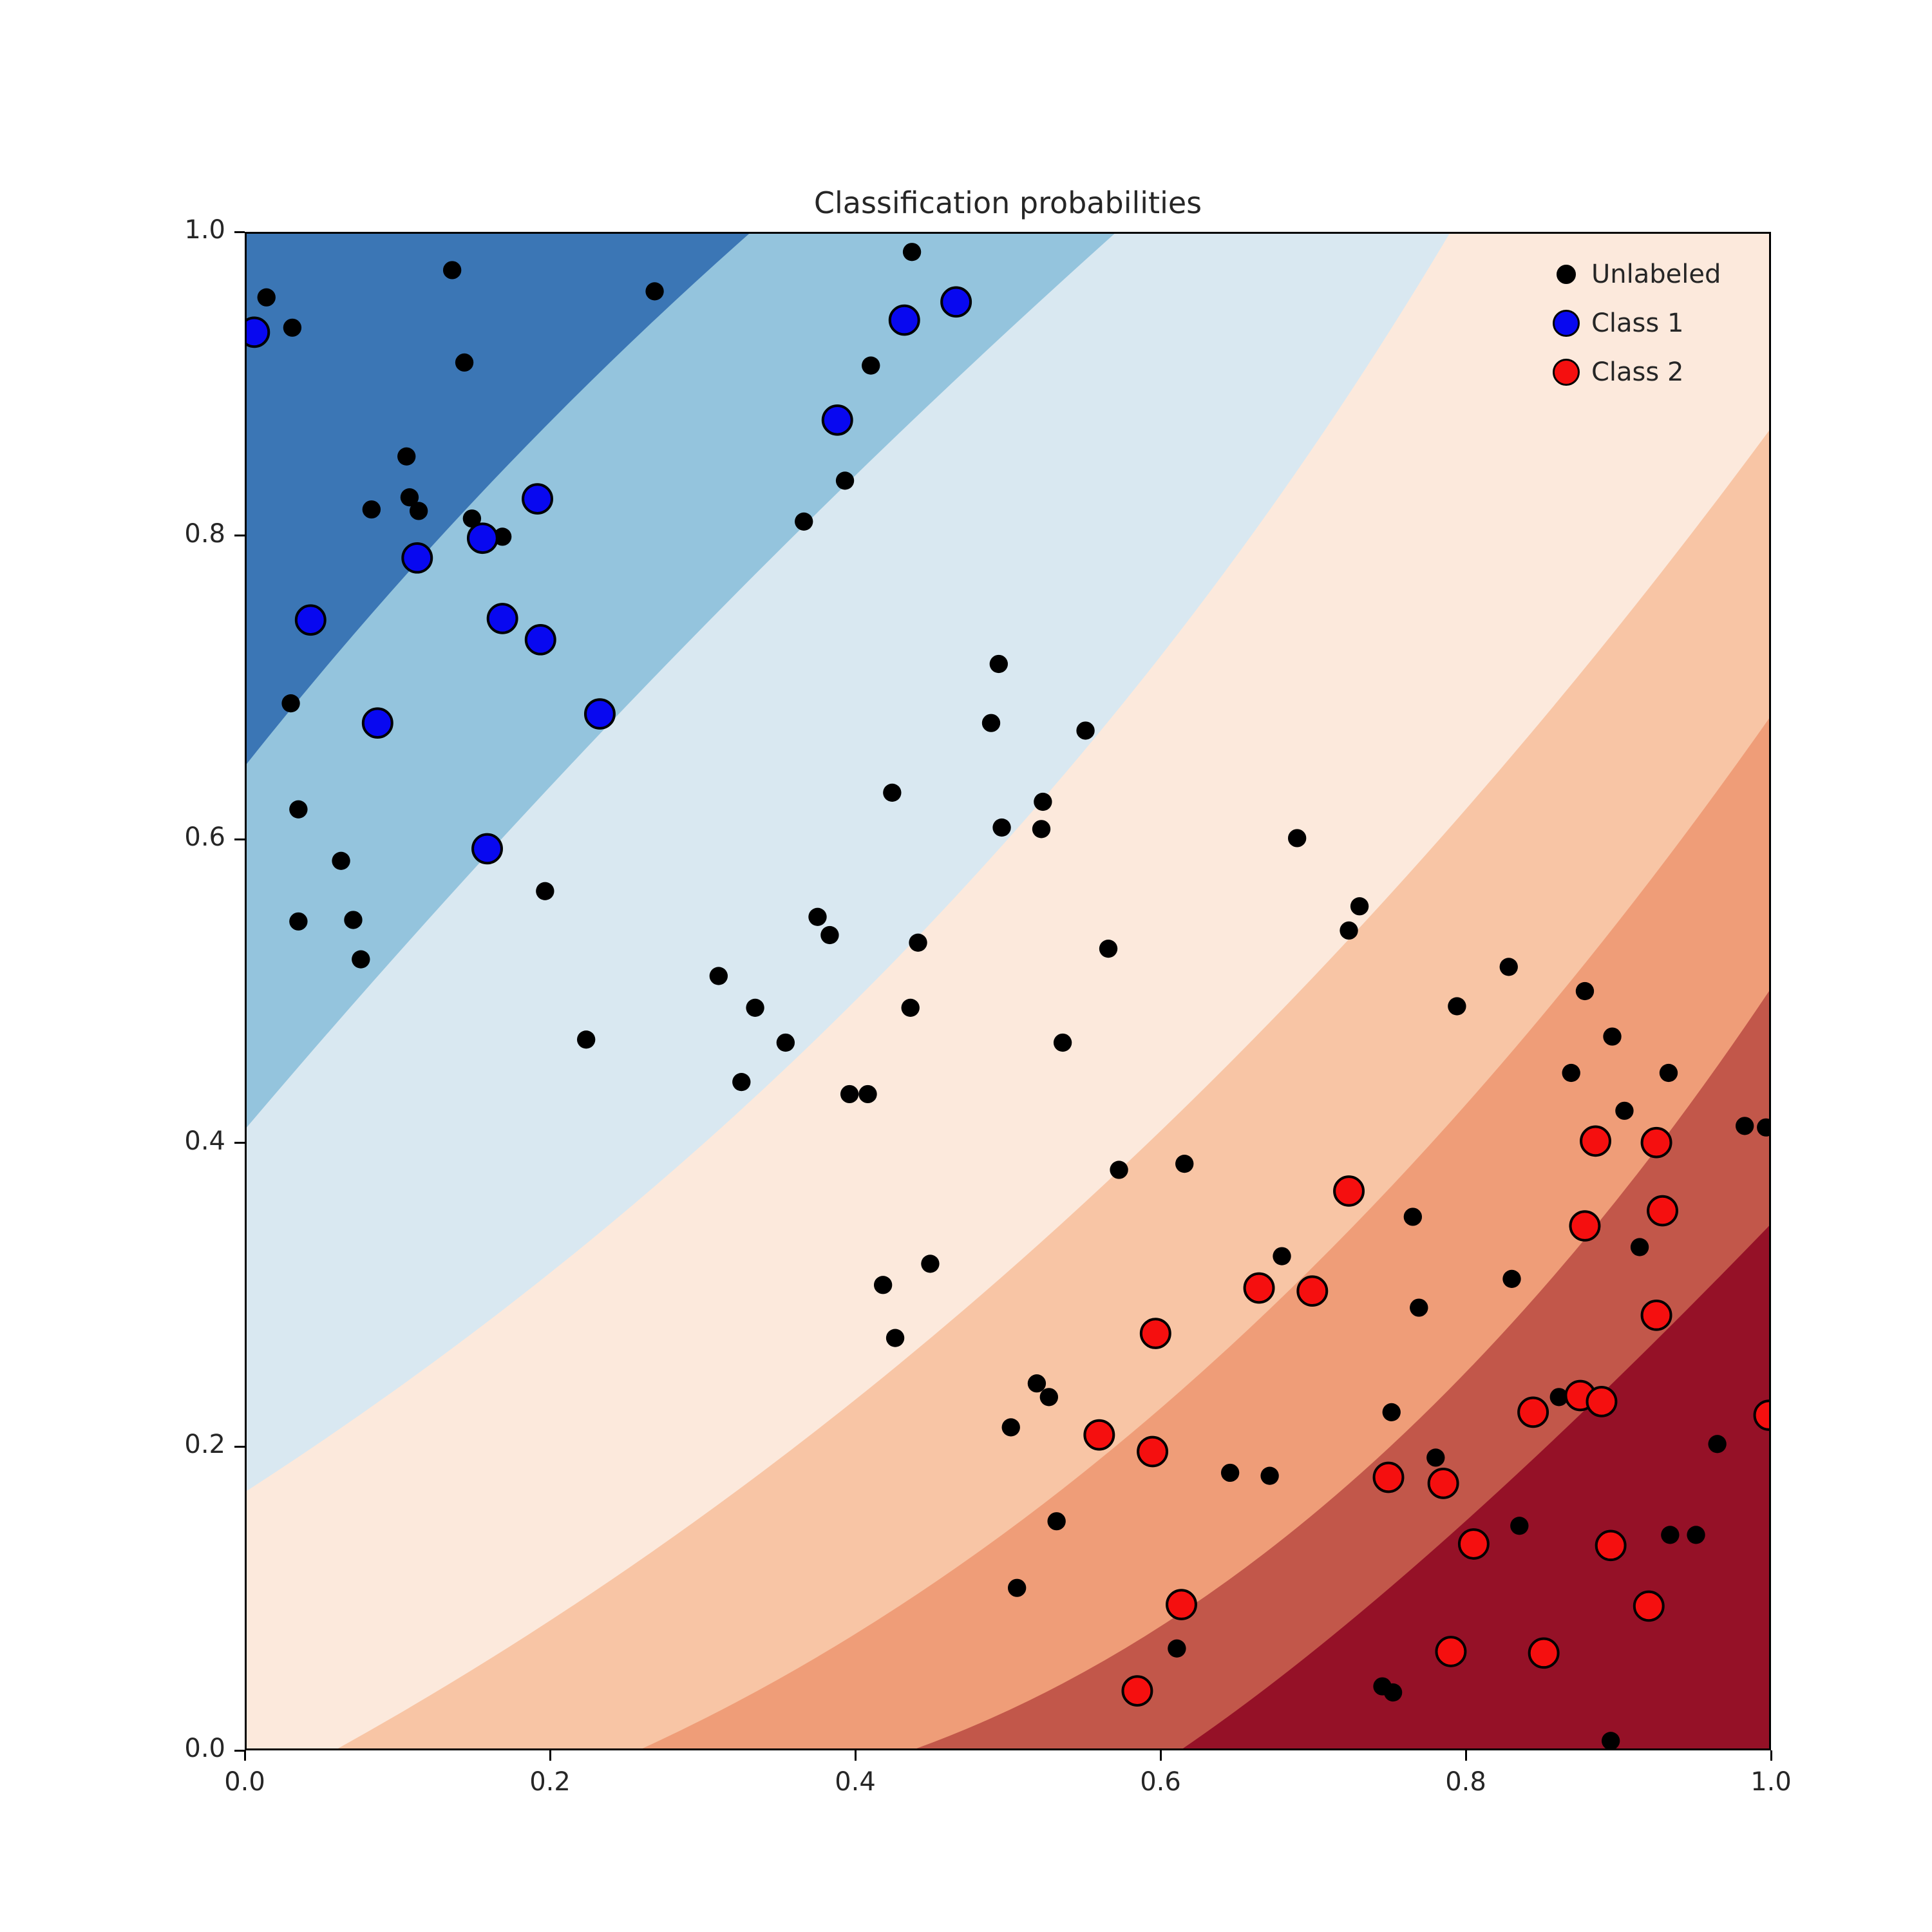  I want to click on legend-label: Class 2, so click(1638, 372).